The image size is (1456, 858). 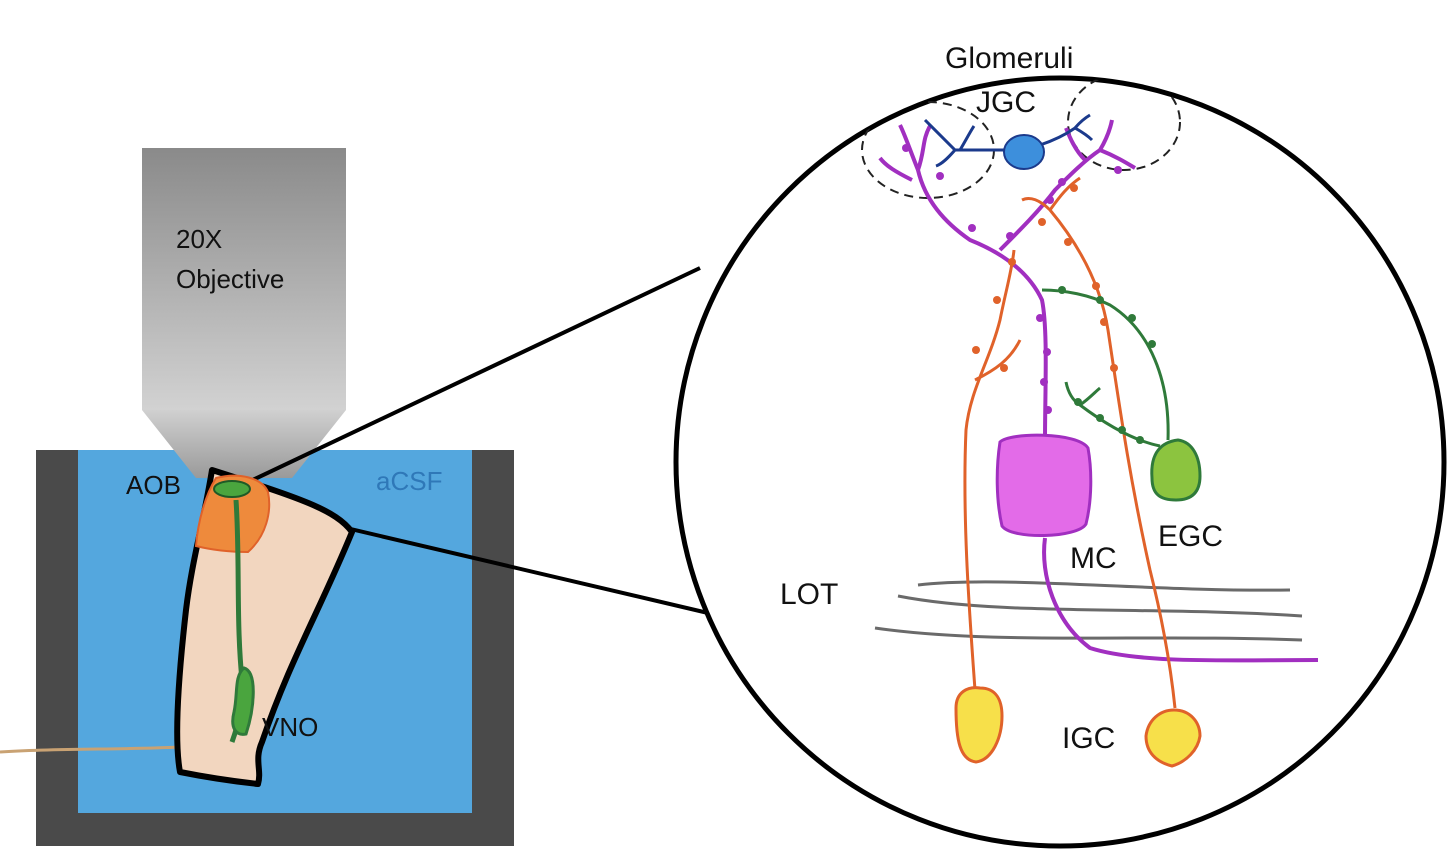 I want to click on igc-label: IGC, so click(x=1088, y=738).